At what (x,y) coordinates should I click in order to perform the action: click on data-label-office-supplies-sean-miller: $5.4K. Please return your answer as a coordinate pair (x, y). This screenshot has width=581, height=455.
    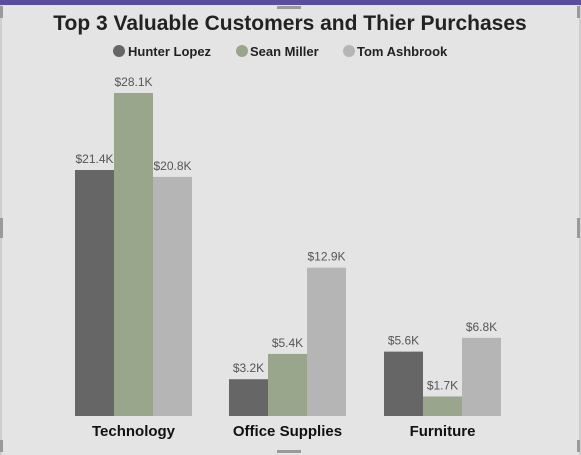
    Looking at the image, I should click on (287, 343).